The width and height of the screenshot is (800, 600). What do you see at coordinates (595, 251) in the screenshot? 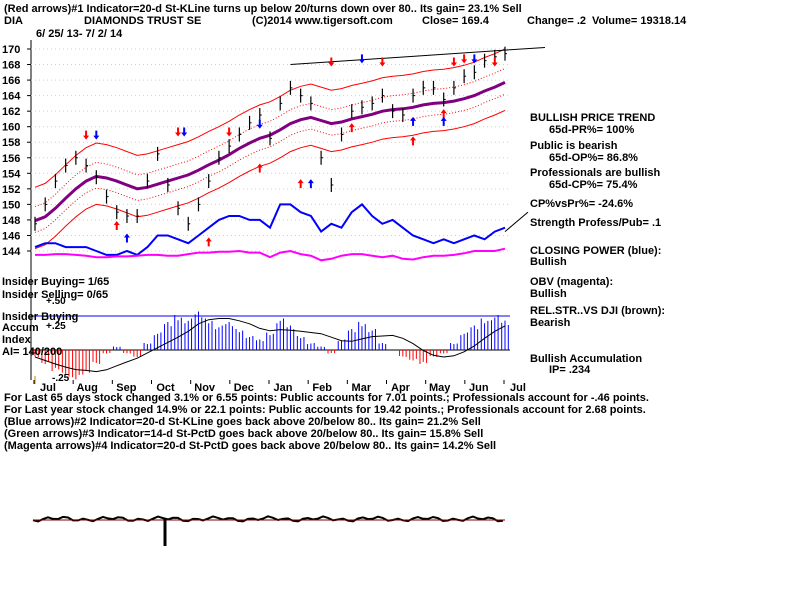
I see `closing-power-label: CLOSING POWER (blue):` at bounding box center [595, 251].